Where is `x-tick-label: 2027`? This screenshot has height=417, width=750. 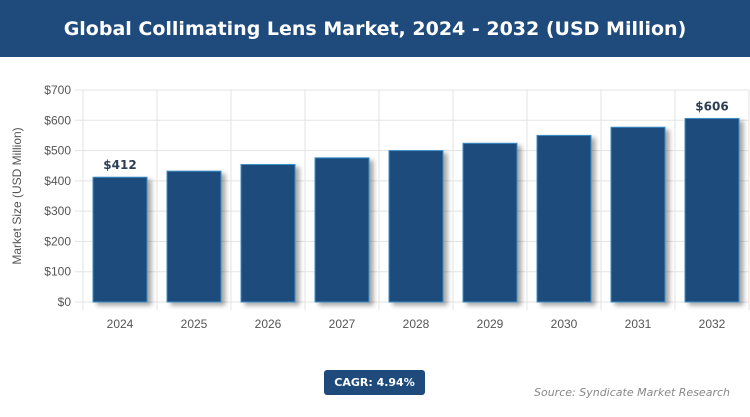 x-tick-label: 2027 is located at coordinates (342, 324).